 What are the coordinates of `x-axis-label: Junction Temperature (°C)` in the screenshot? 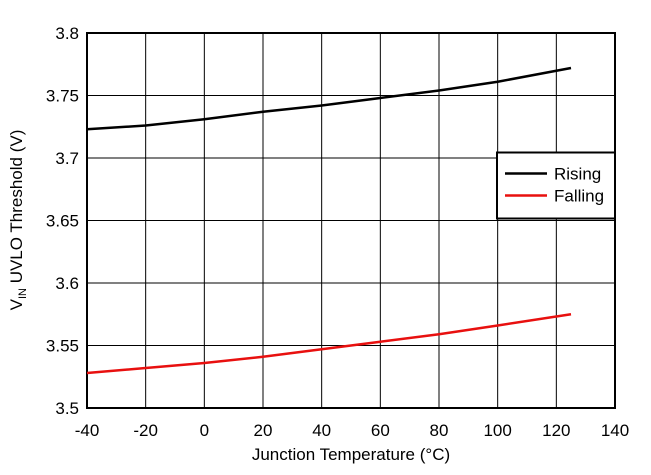 It's located at (351, 454).